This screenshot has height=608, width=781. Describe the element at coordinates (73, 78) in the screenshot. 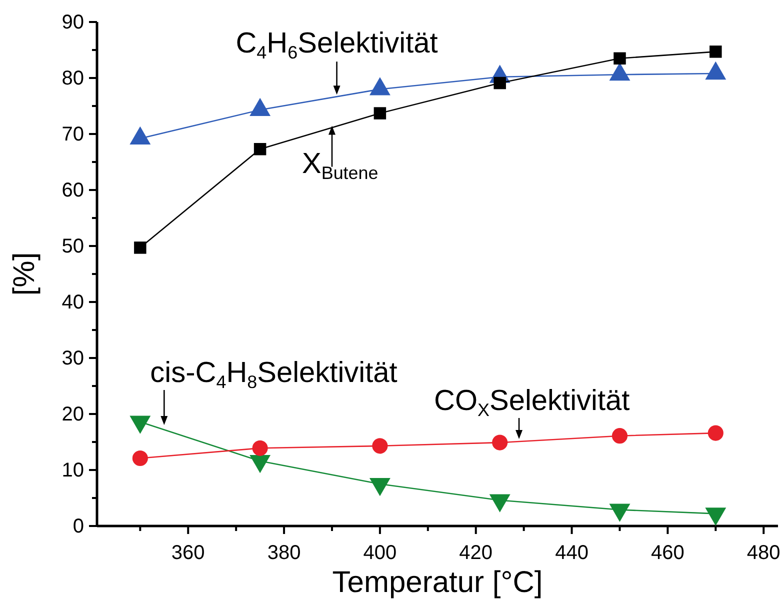

I see `y-tick-label: 80` at that location.